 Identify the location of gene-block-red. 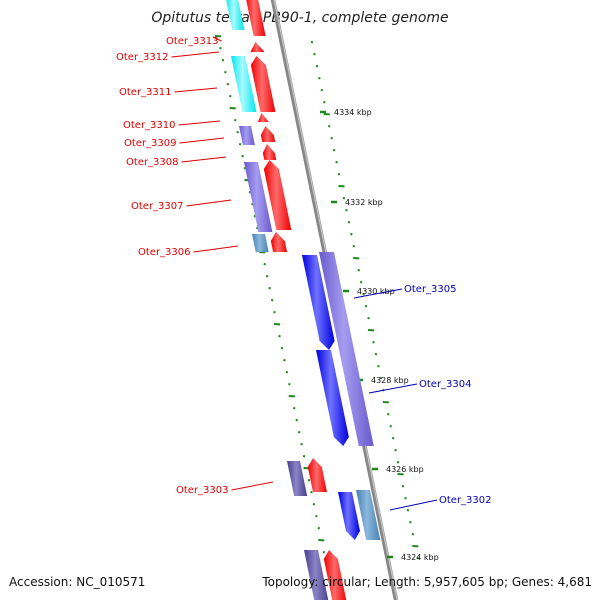
(335, 575).